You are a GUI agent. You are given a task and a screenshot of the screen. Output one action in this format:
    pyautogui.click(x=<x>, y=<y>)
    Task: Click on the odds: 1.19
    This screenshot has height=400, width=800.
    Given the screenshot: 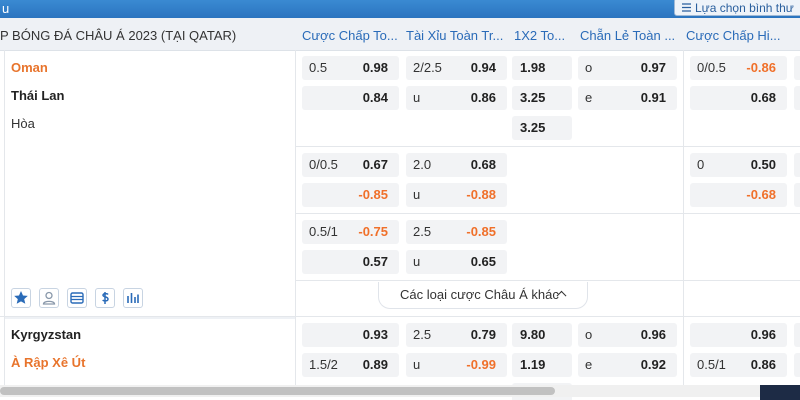 What is the action you would take?
    pyautogui.click(x=533, y=364)
    